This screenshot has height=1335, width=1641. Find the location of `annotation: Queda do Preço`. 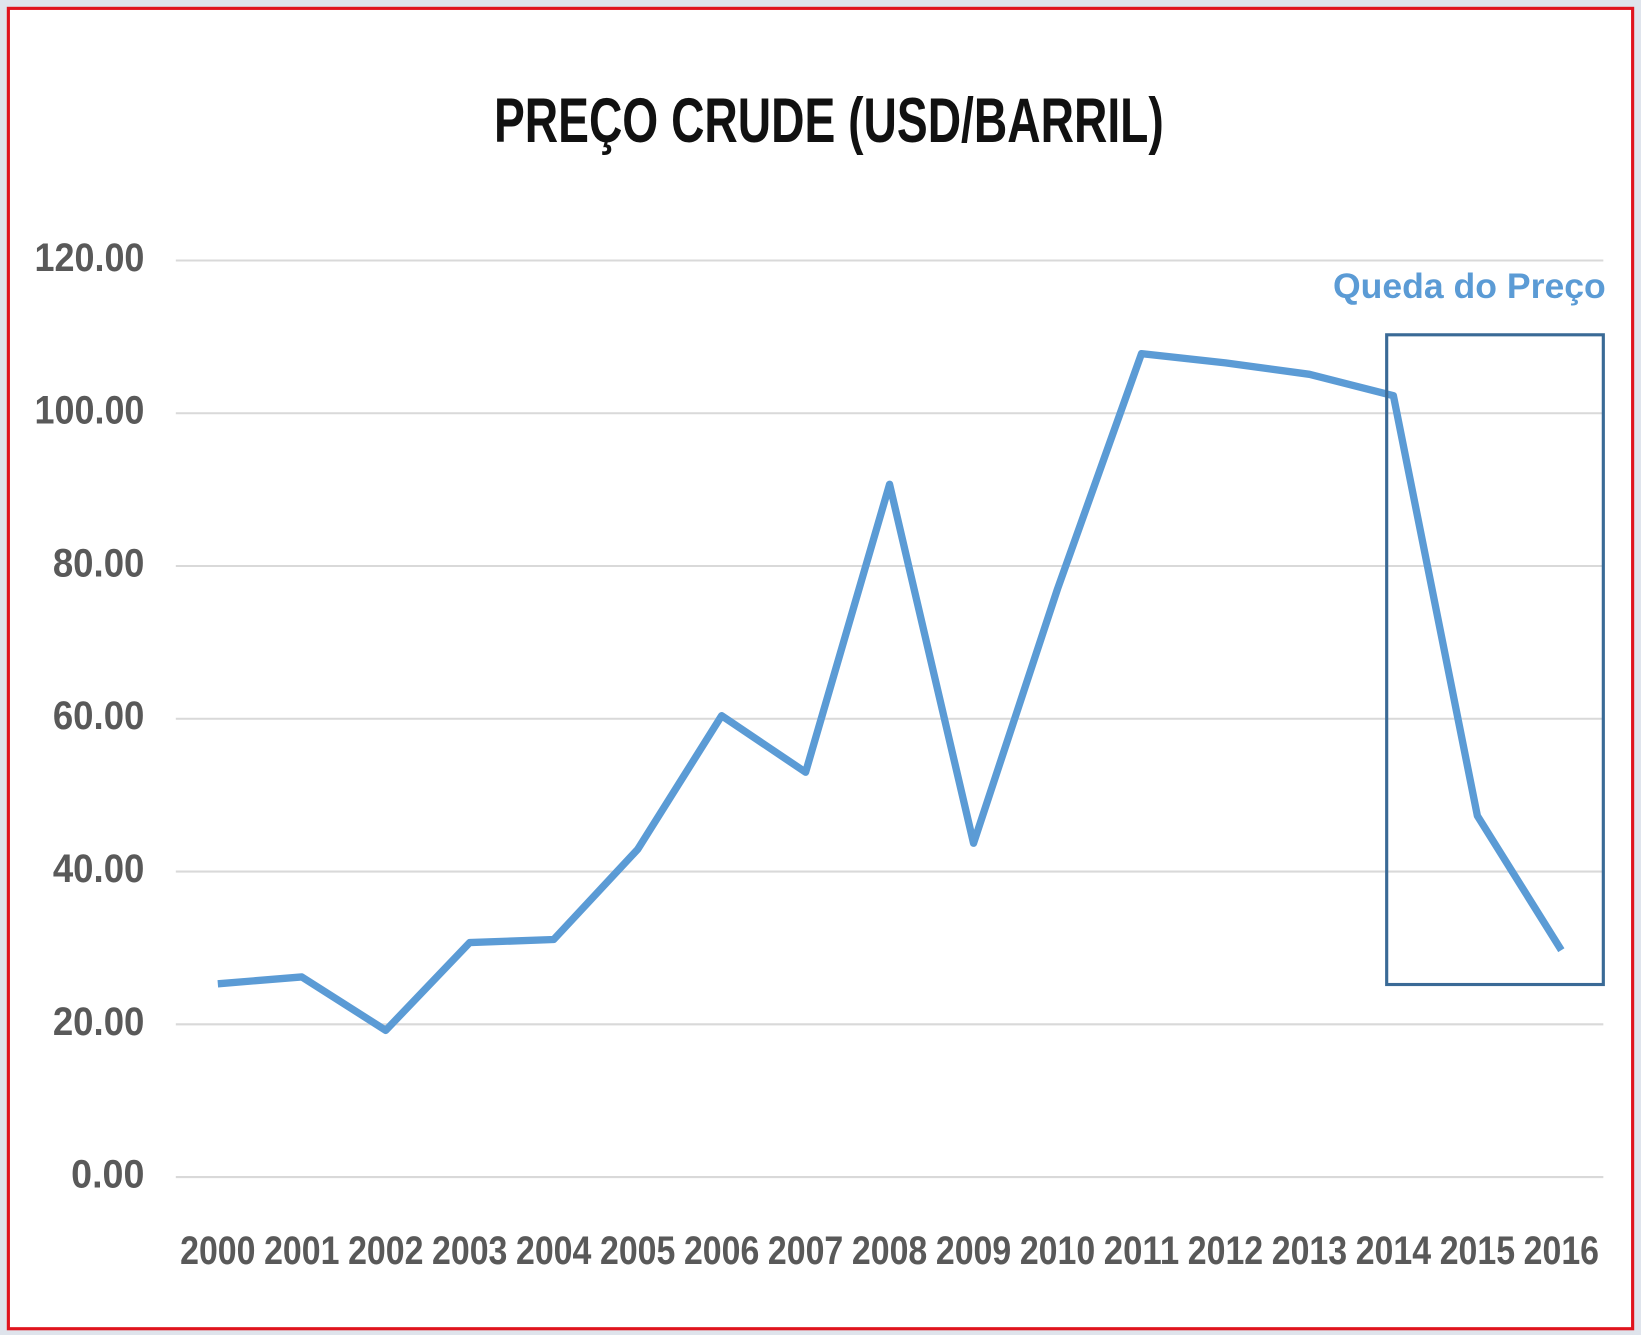

annotation: Queda do Preço is located at coordinates (1469, 286).